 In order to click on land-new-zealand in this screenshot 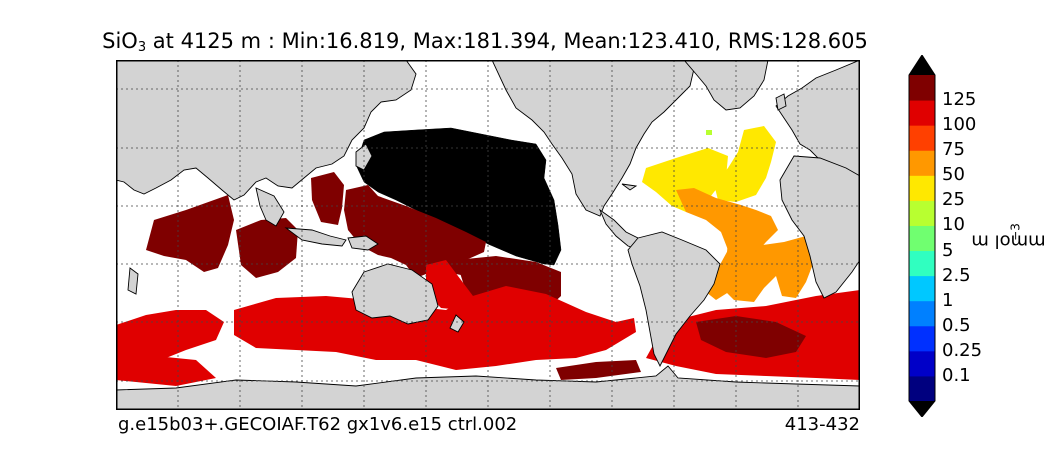, I will do `click(457, 323)`.